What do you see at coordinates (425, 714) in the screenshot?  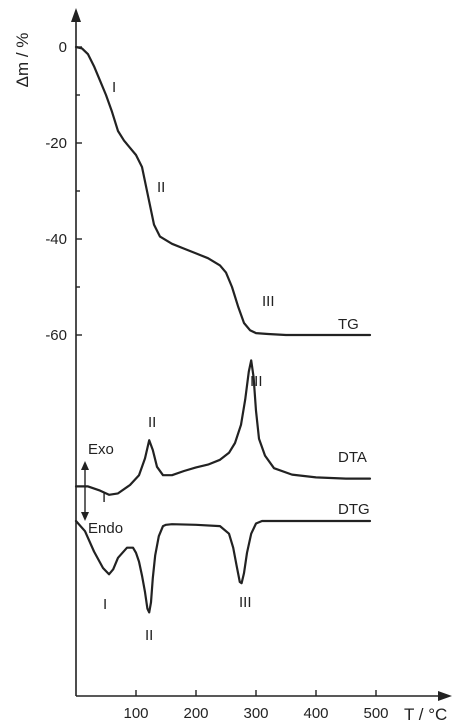 I see `x-axis-label: T / °C` at bounding box center [425, 714].